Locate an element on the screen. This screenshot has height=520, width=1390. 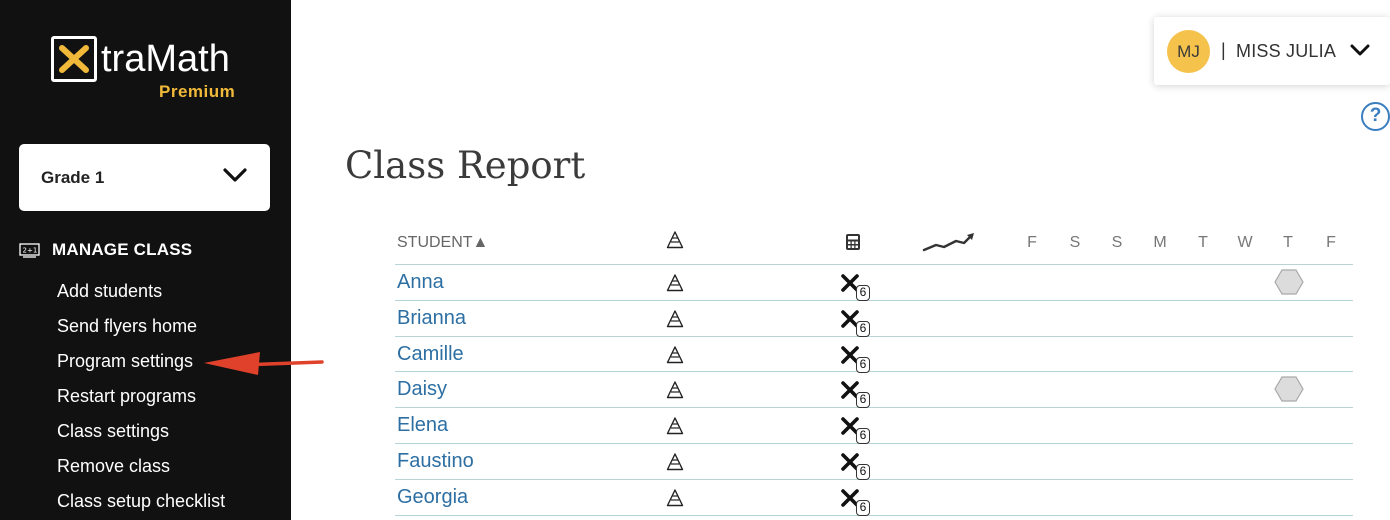
manage-class-header: 2+1 MANAGE CLASS is located at coordinates (105, 250).